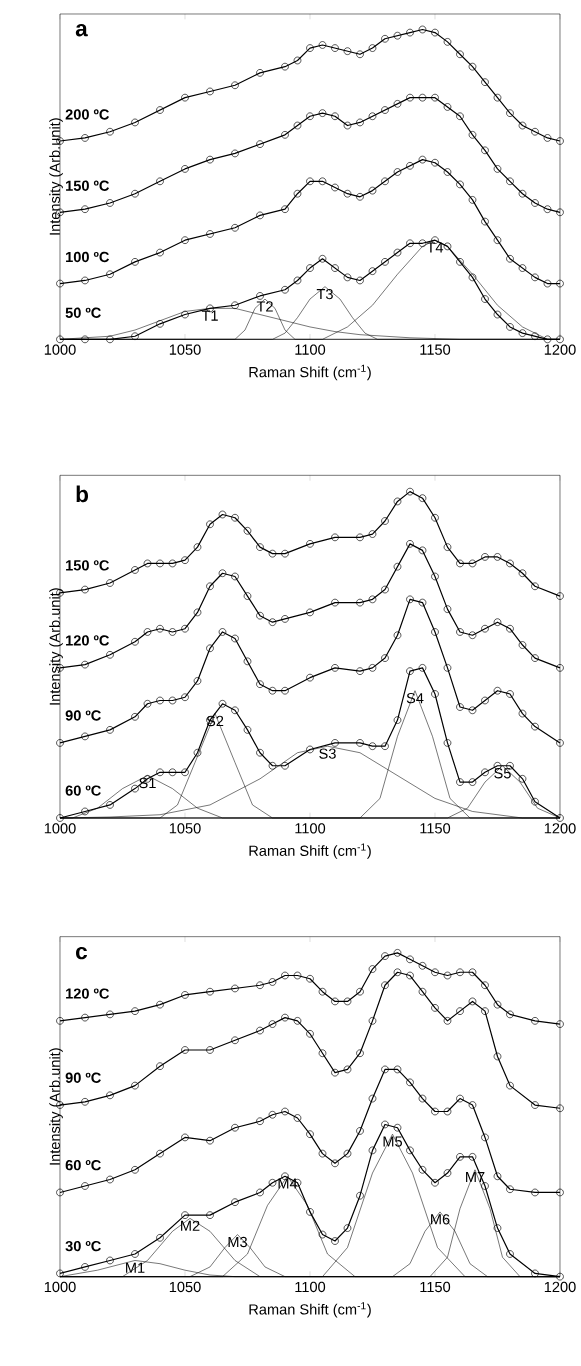 This screenshot has width=581, height=1366. Describe the element at coordinates (81, 30) in the screenshot. I see `chart-title: a` at that location.